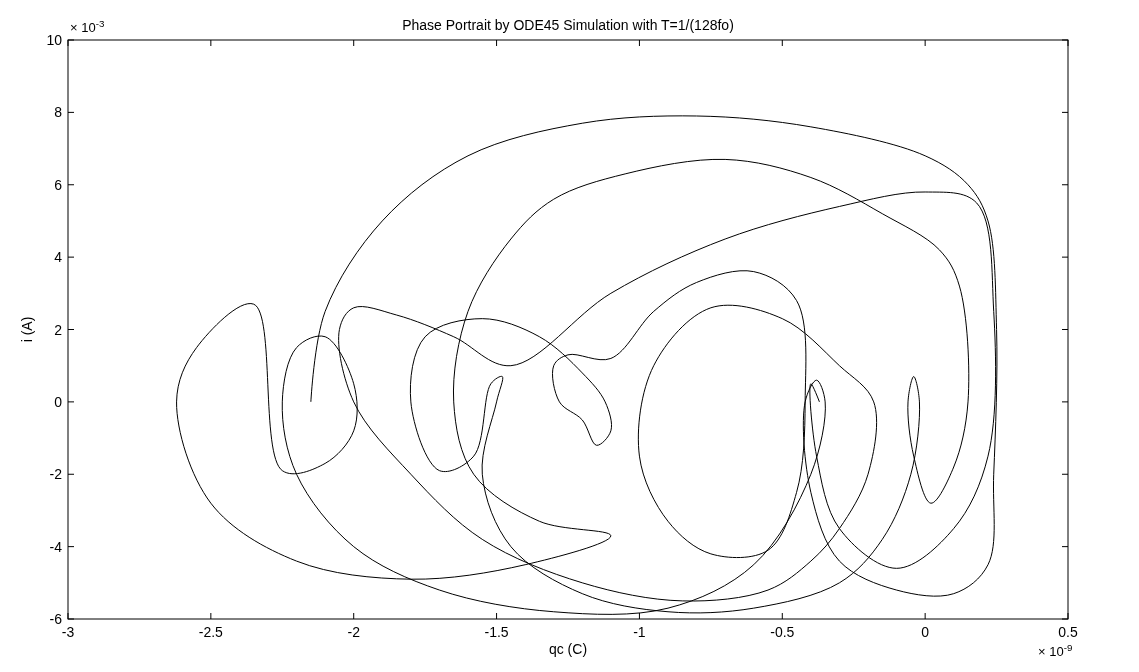 Image resolution: width=1139 pixels, height=672 pixels. Describe the element at coordinates (1068, 632) in the screenshot. I see `x-tick-label: 0.5` at that location.